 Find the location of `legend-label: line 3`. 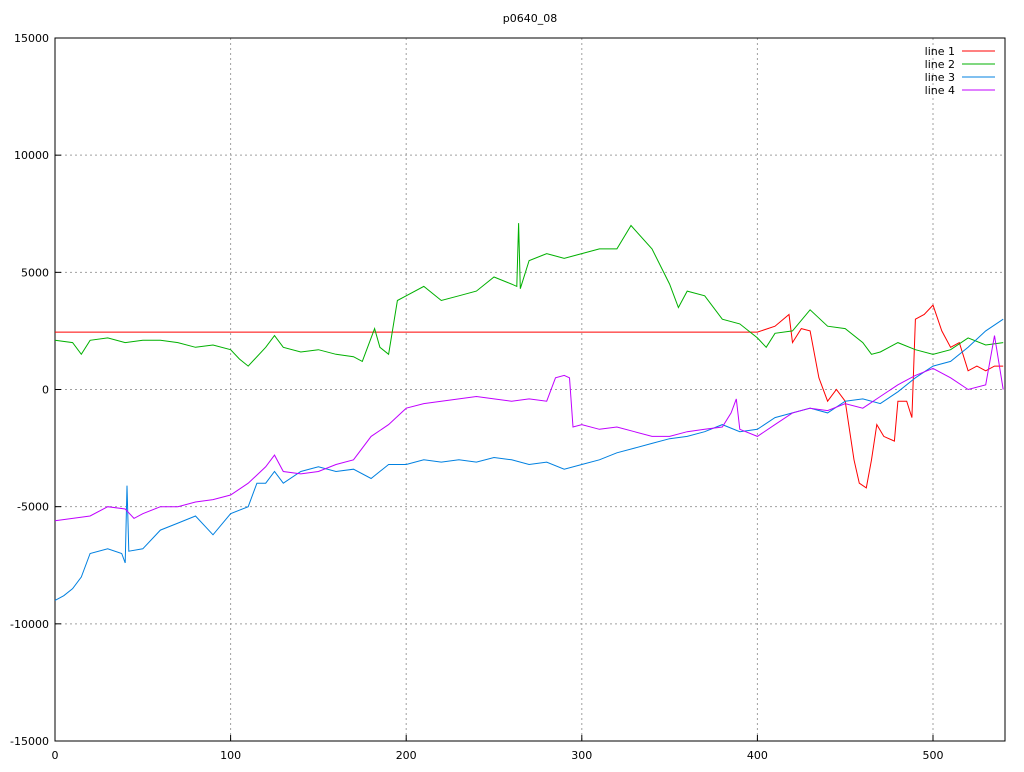

legend-label: line 3 is located at coordinates (940, 77).